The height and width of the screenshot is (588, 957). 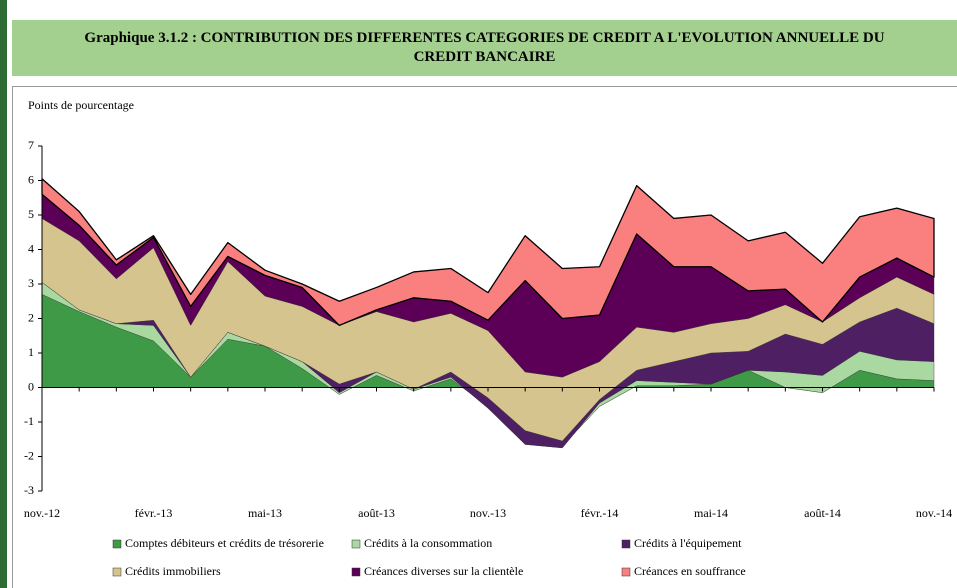 I want to click on x-tick-label: nov.-14, so click(x=934, y=513).